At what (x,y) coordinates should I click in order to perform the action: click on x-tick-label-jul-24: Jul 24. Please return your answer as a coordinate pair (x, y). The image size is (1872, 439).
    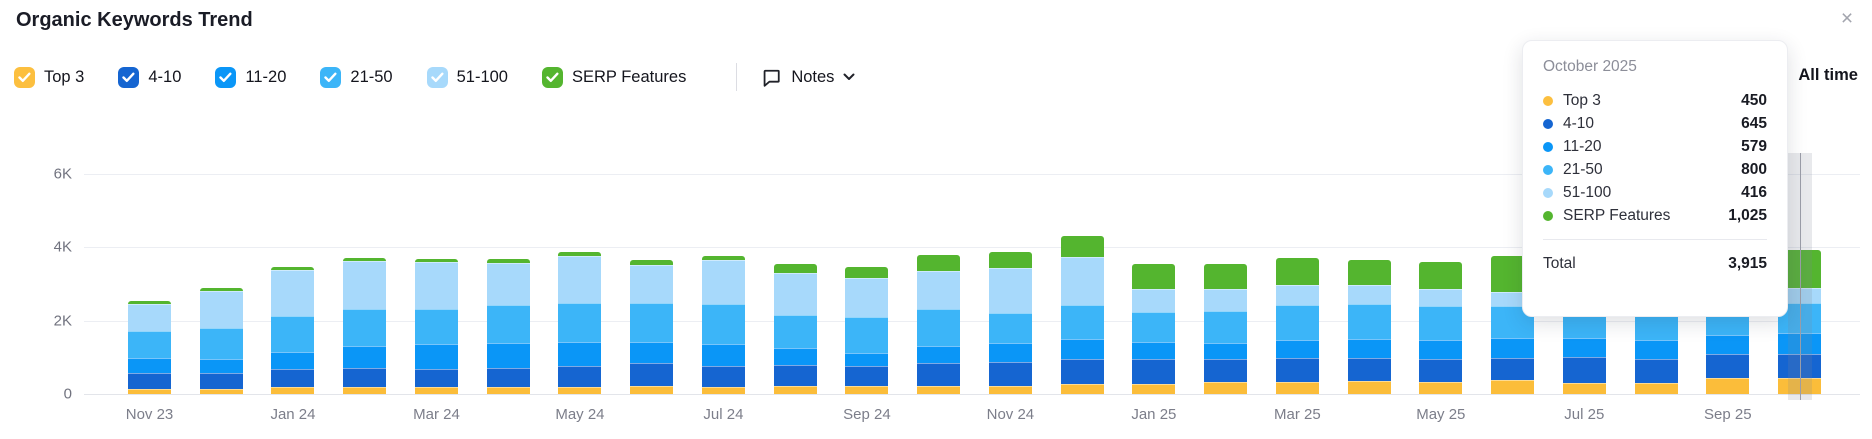
    Looking at the image, I should click on (723, 414).